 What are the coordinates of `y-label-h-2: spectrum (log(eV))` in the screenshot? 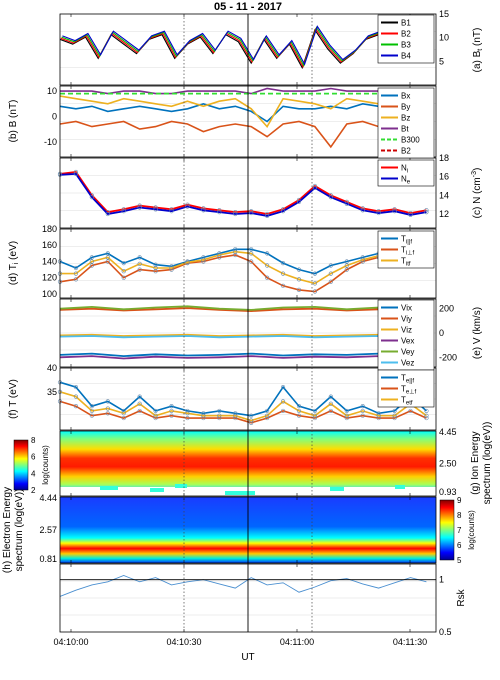 It's located at (19, 530).